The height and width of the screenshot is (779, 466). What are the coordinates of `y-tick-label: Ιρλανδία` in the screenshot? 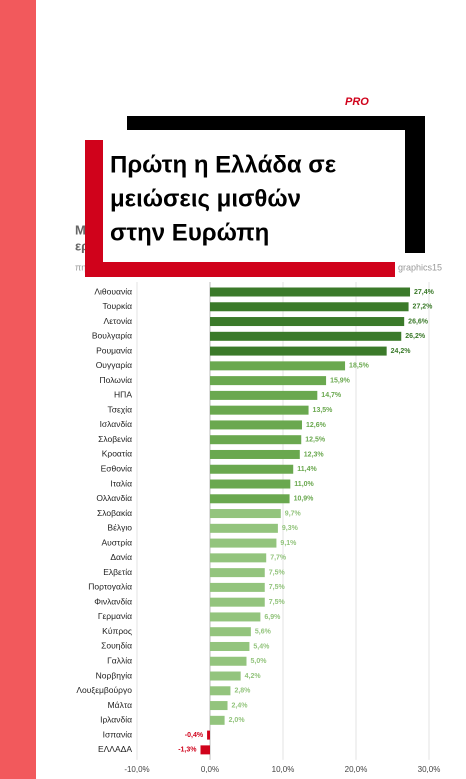 It's located at (116, 720).